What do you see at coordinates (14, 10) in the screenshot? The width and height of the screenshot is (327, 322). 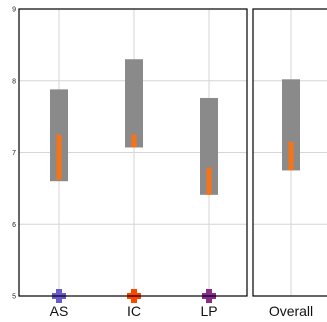 I see `y-tick-label: 9` at bounding box center [14, 10].